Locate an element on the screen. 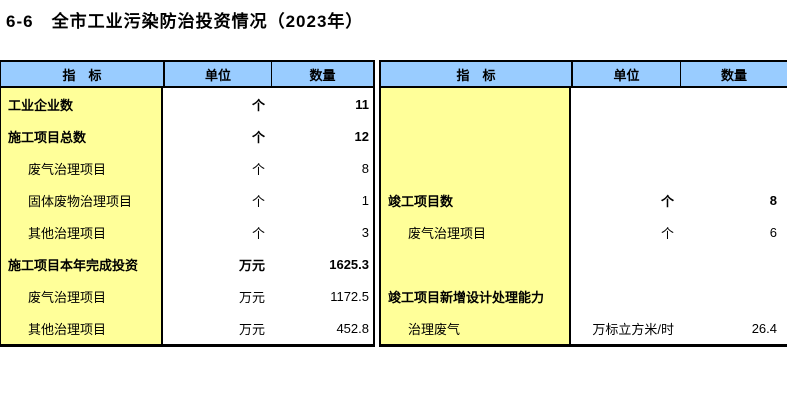  table-row: 固体废物治理项目 个 1 is located at coordinates (187, 200).